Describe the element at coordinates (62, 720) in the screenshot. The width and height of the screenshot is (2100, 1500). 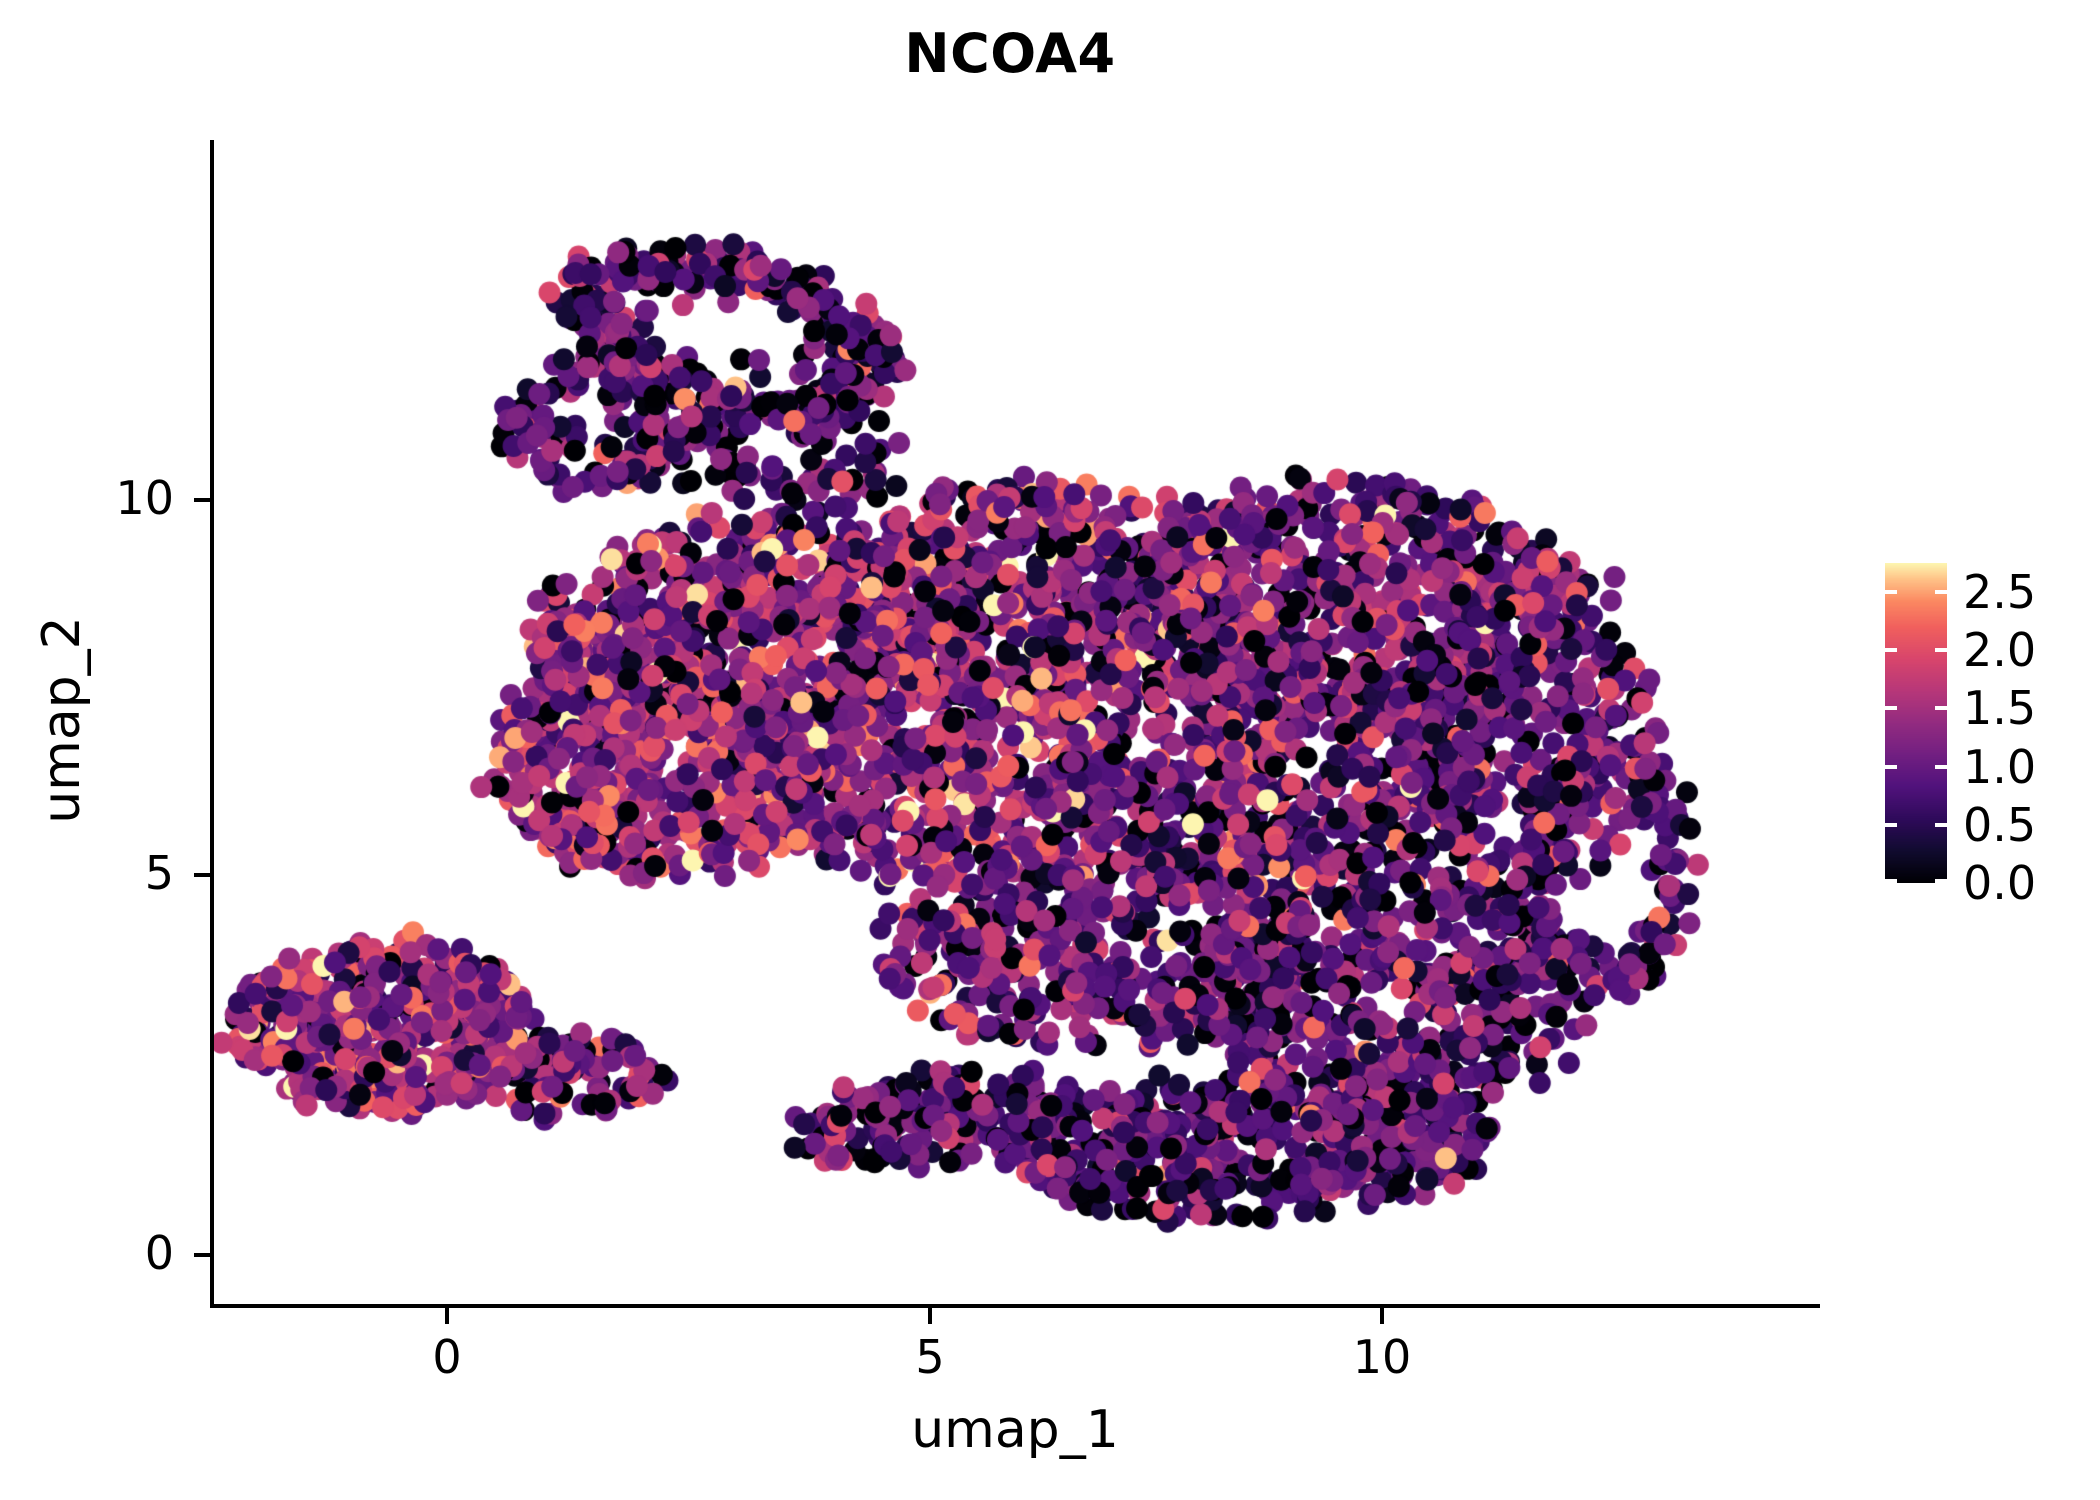
I see `y-axis-label: umap_2` at that location.